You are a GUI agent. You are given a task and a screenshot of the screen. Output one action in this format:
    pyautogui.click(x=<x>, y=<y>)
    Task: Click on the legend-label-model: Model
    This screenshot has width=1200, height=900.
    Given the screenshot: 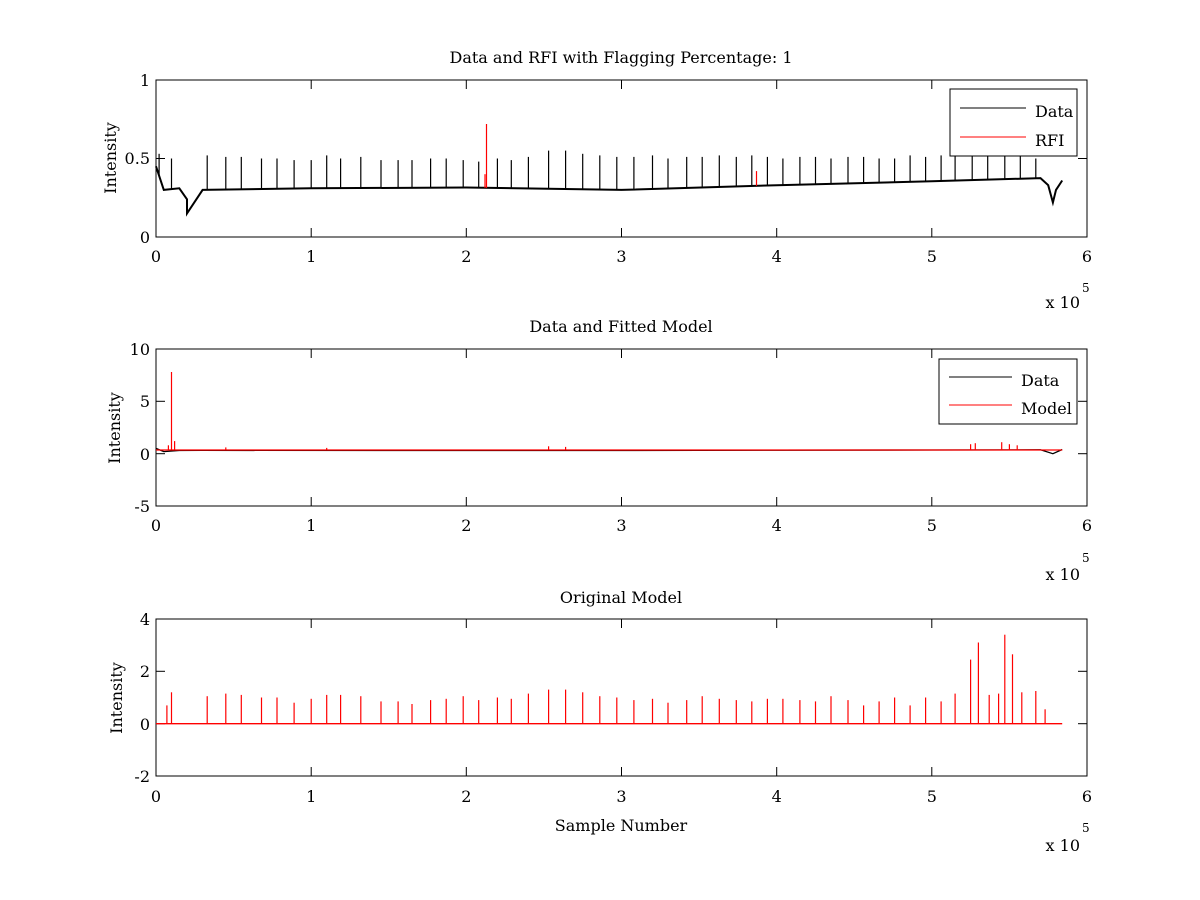 What is the action you would take?
    pyautogui.click(x=1046, y=408)
    